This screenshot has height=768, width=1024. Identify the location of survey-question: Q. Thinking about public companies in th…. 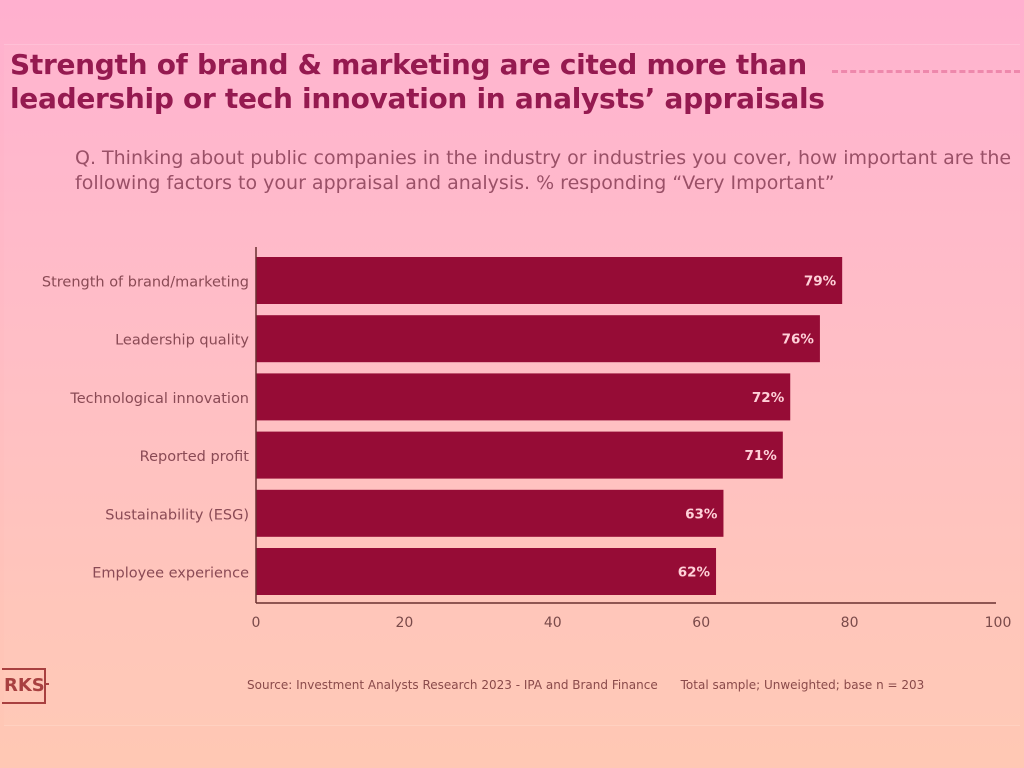
(543, 170).